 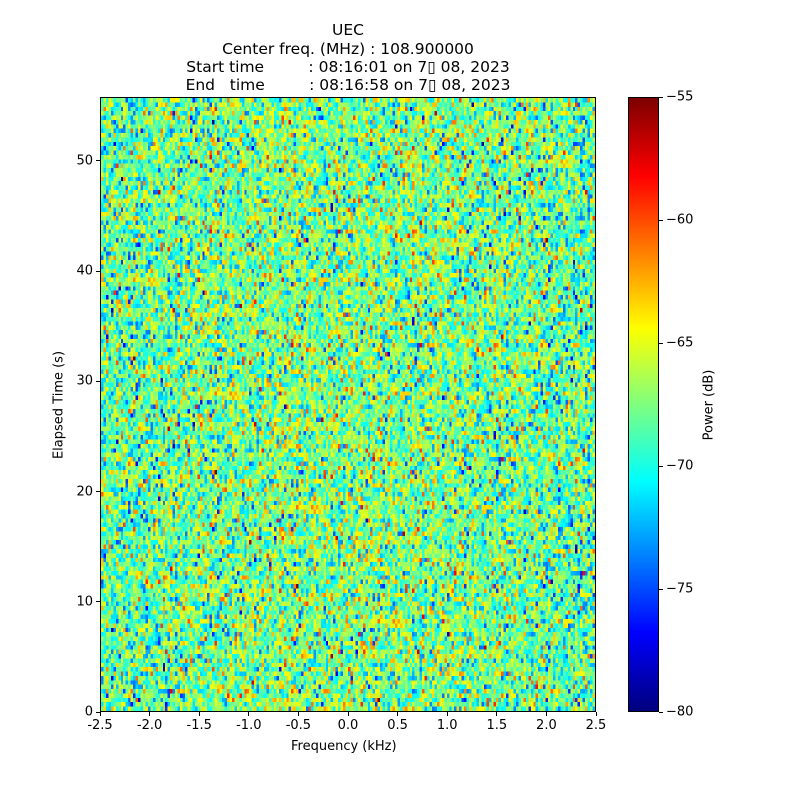 What do you see at coordinates (149, 725) in the screenshot?
I see `x-tick-label: -2.0` at bounding box center [149, 725].